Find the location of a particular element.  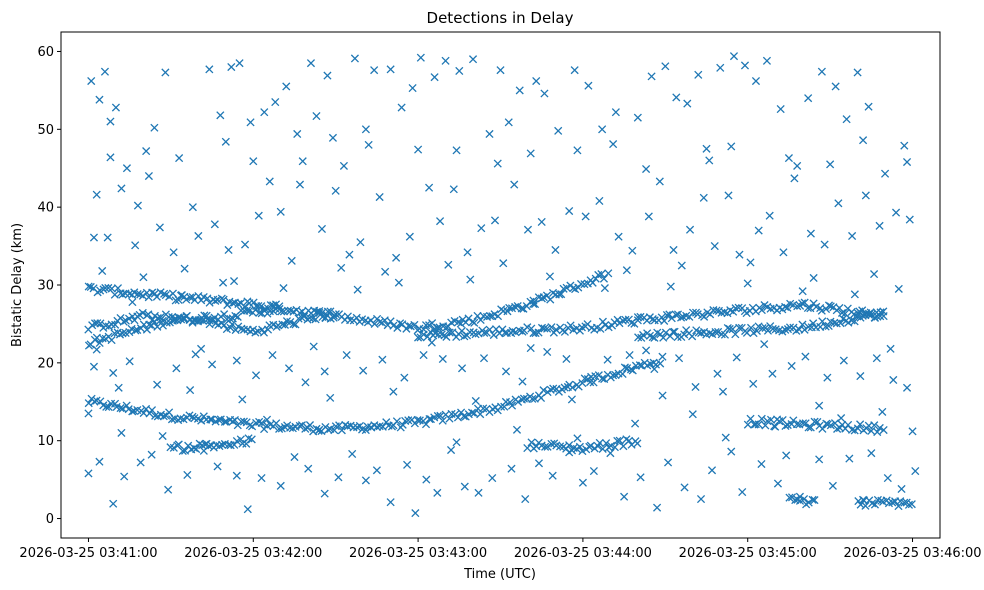

x-tick-label: 2026-03-25 03:43:00 is located at coordinates (418, 553).